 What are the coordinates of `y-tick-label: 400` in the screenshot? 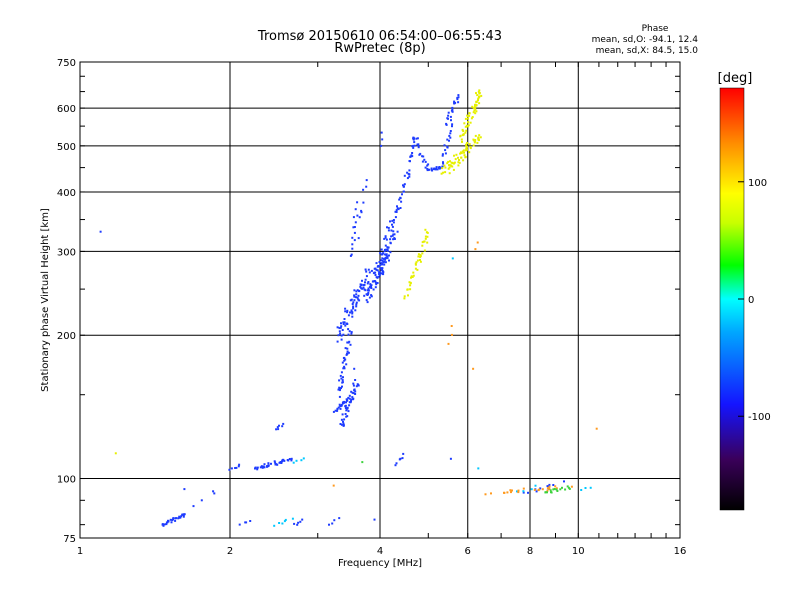 It's located at (66, 193).